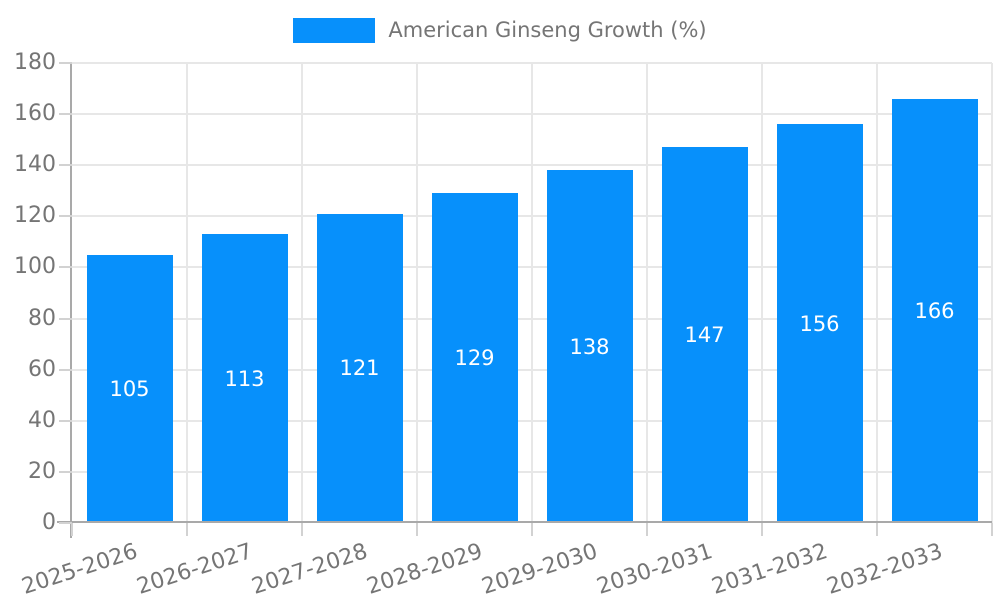 This screenshot has height=600, width=1000. What do you see at coordinates (547, 30) in the screenshot?
I see `legend-label: American Ginseng Growth (%)` at bounding box center [547, 30].